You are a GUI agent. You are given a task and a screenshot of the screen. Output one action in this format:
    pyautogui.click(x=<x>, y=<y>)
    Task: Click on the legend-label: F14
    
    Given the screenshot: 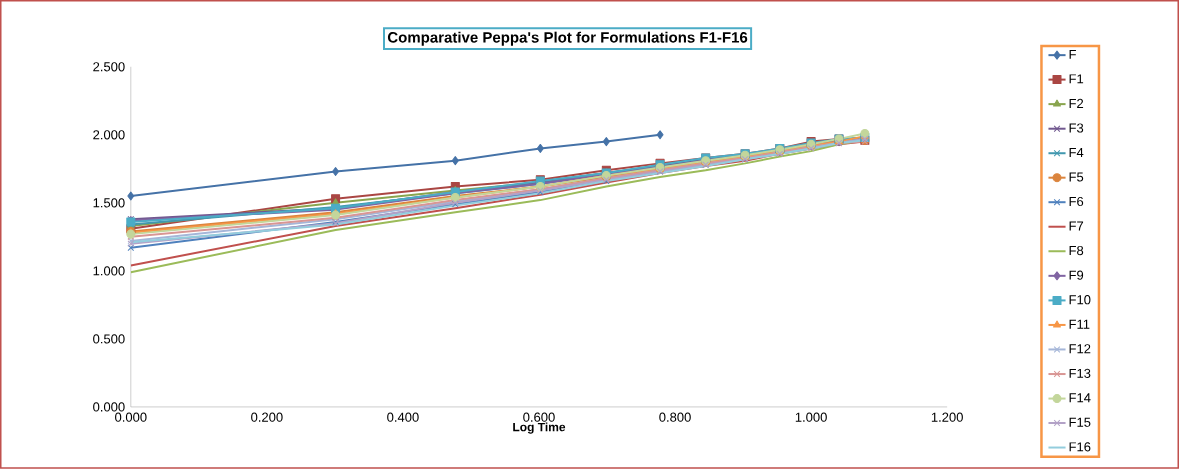 What is the action you would take?
    pyautogui.click(x=1080, y=398)
    